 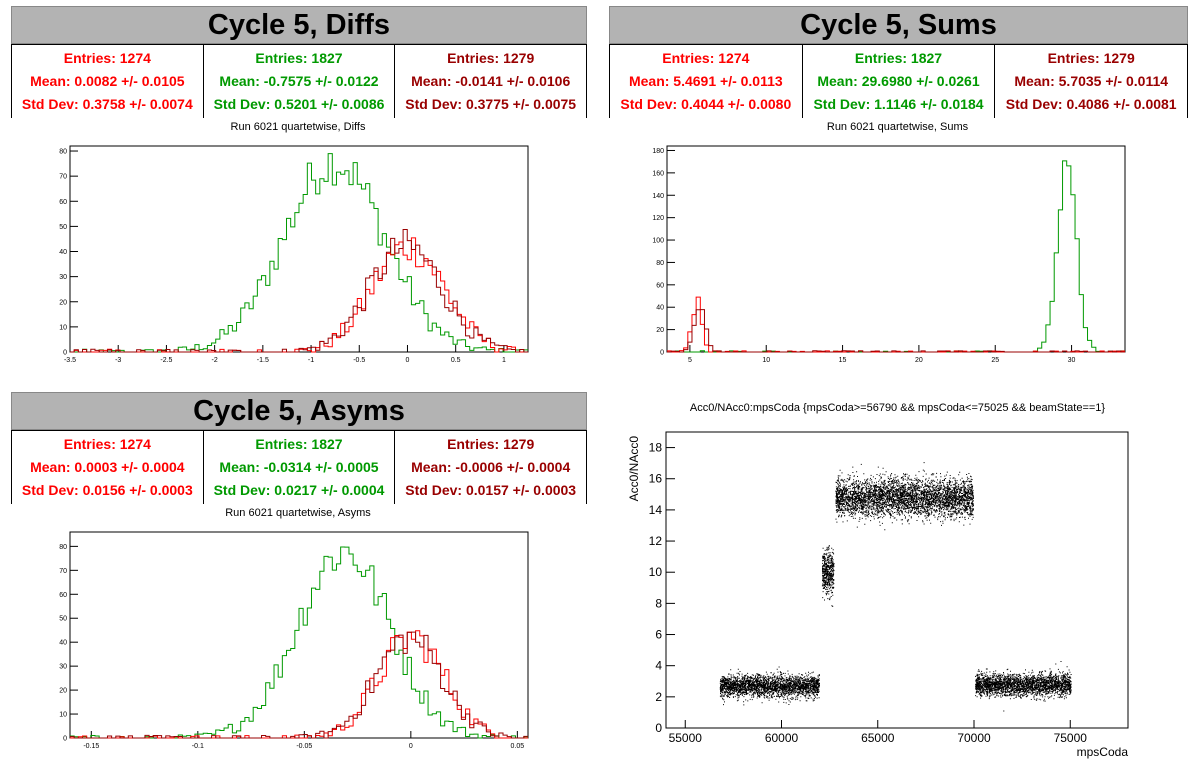 What do you see at coordinates (304, 746) in the screenshot?
I see `x-tick-label: -0.05` at bounding box center [304, 746].